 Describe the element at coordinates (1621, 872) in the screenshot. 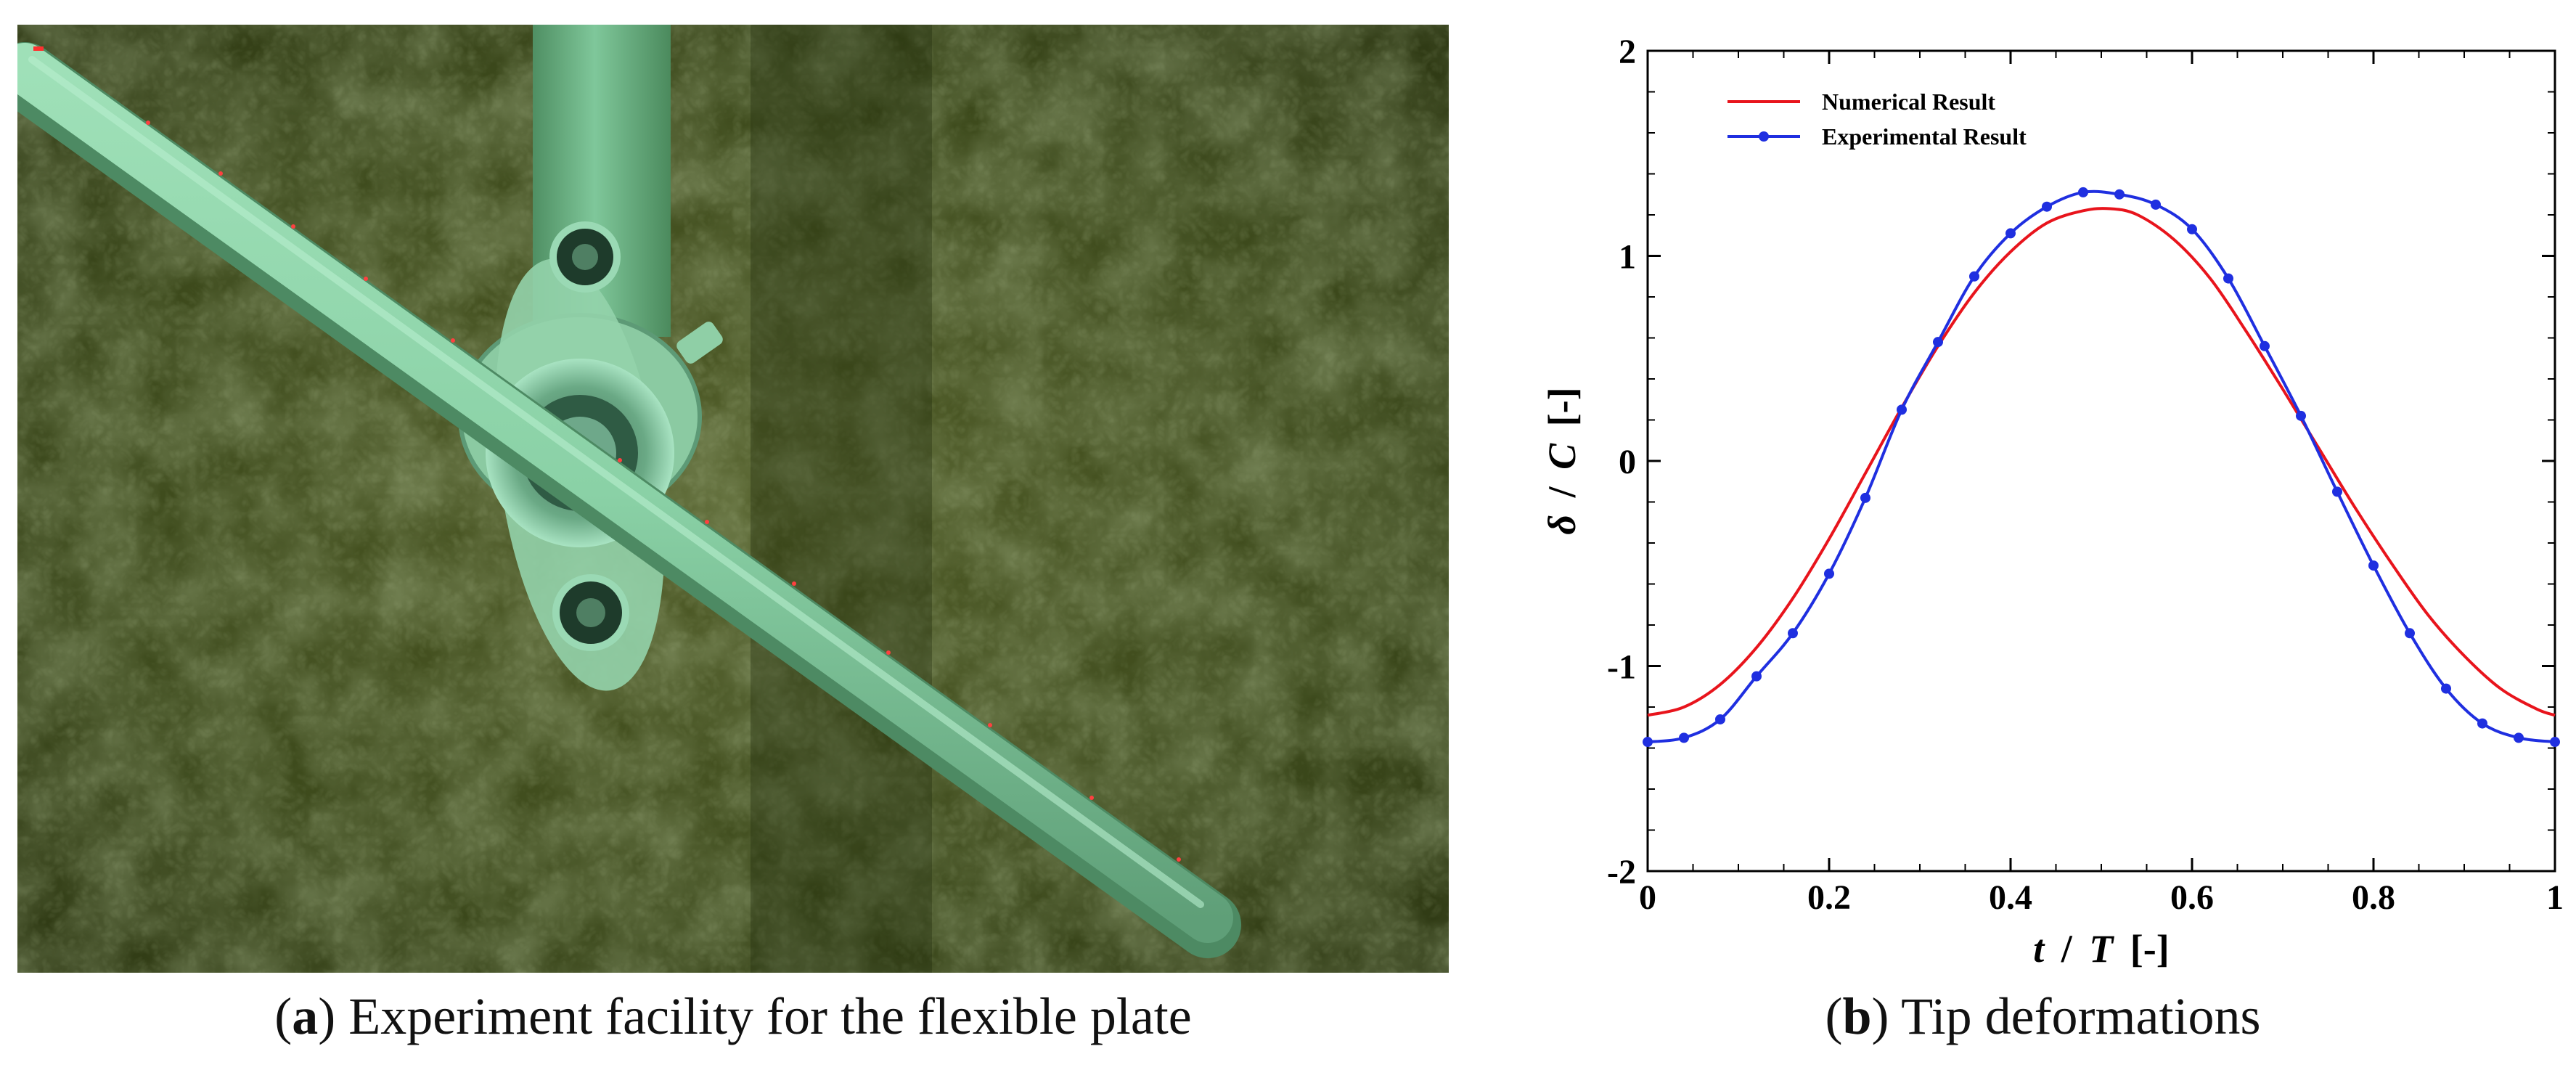

I see `y-tick-label: -2` at that location.